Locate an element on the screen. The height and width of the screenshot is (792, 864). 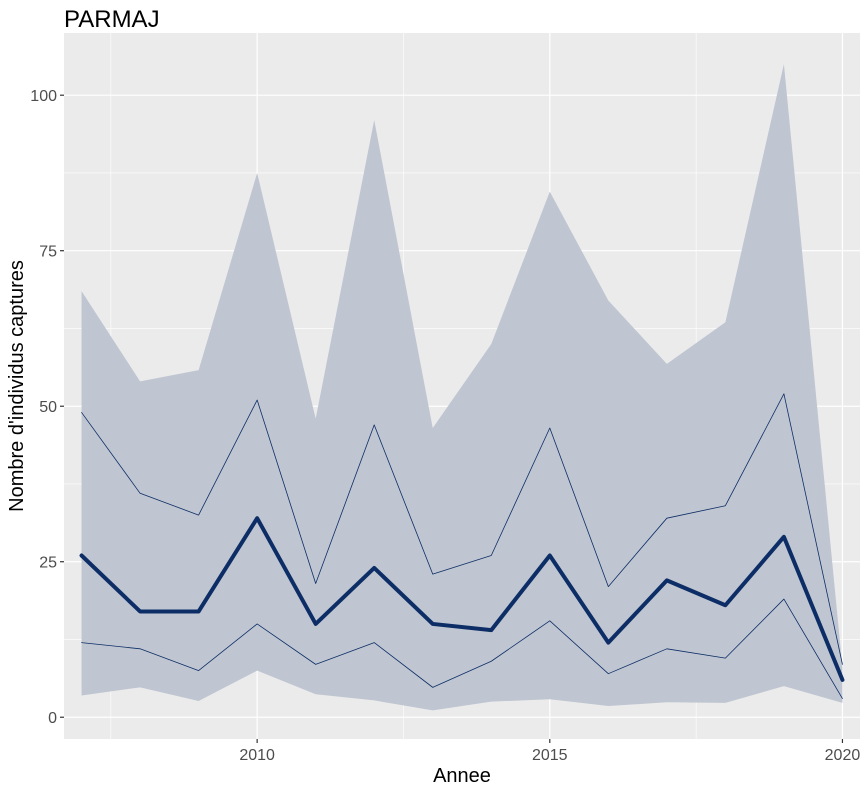
x-axis-label: Annee is located at coordinates (462, 776).